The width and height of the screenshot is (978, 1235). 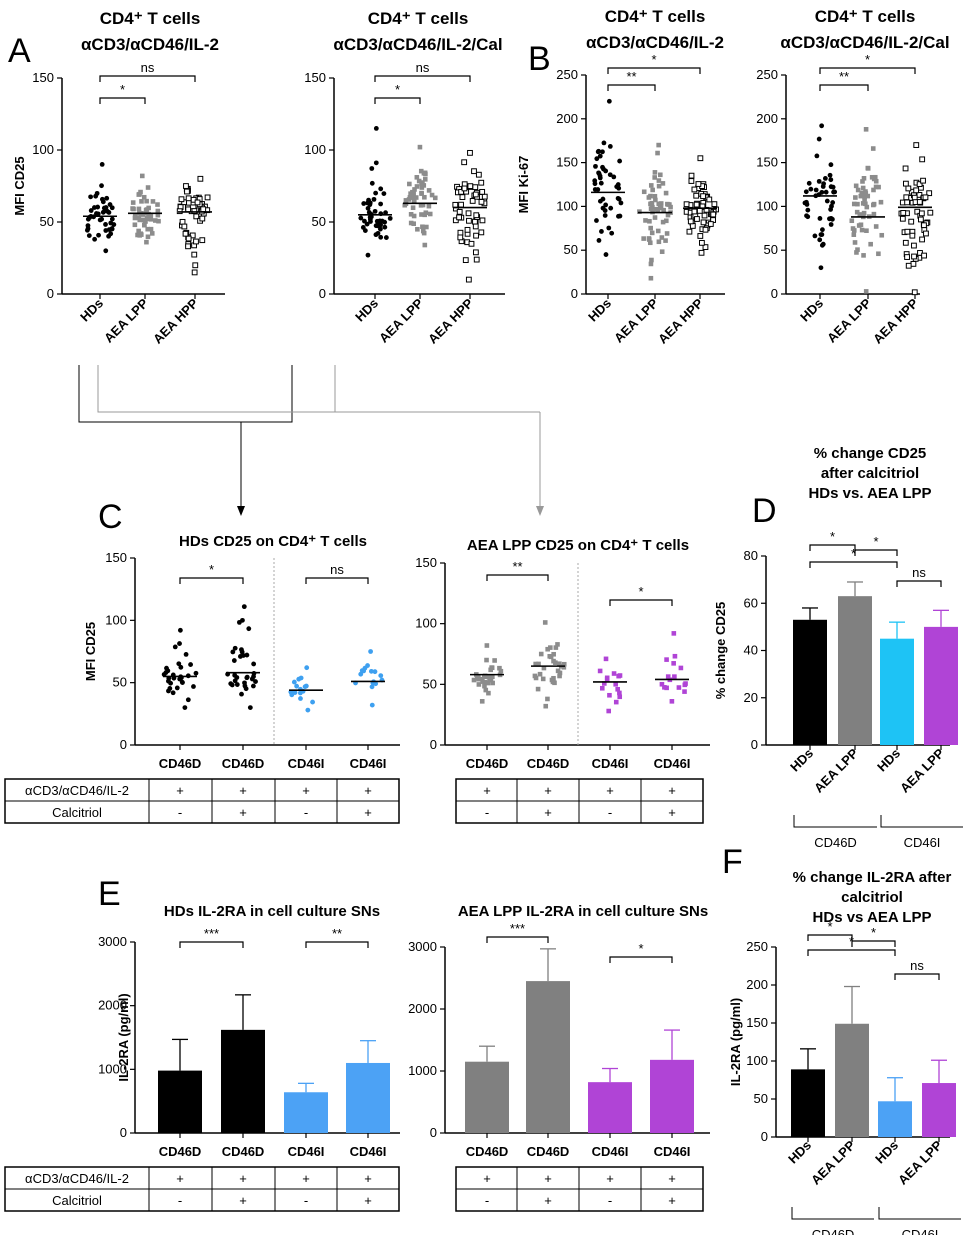 What do you see at coordinates (631, 76) in the screenshot?
I see `significance-label-B1: **` at bounding box center [631, 76].